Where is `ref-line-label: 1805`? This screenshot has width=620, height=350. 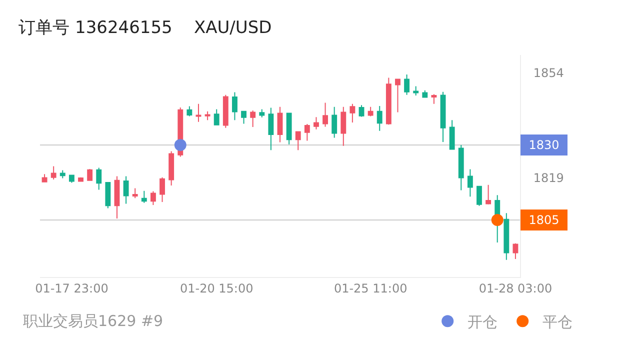
ref-line-label: 1805 is located at coordinates (544, 220).